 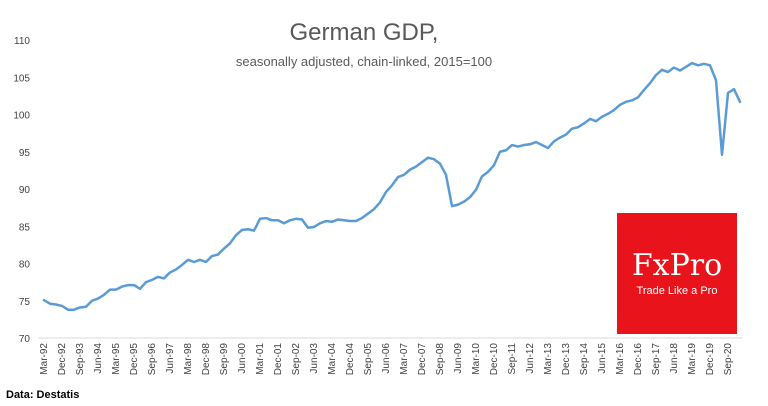 What do you see at coordinates (476, 359) in the screenshot?
I see `x-tick-label: Mar-10` at bounding box center [476, 359].